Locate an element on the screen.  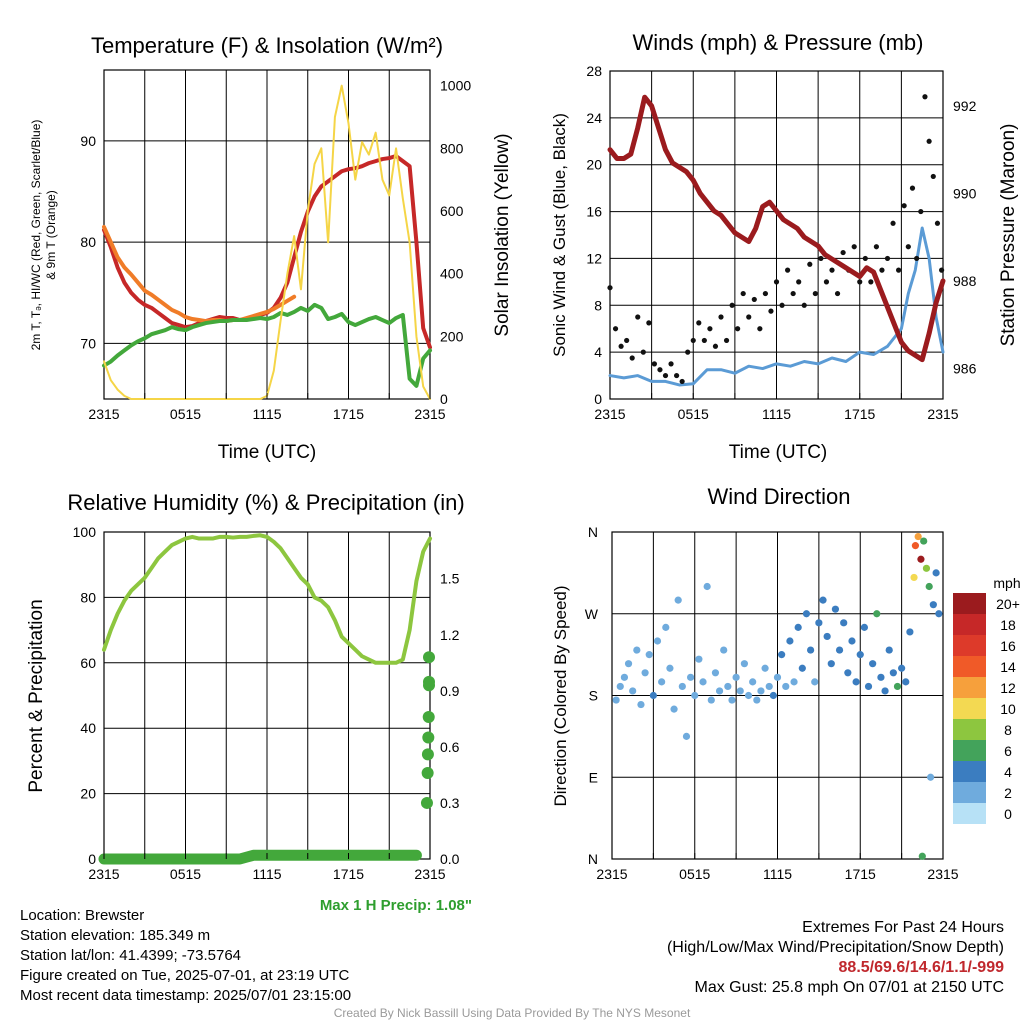
legend-label: 18 is located at coordinates (1008, 625).